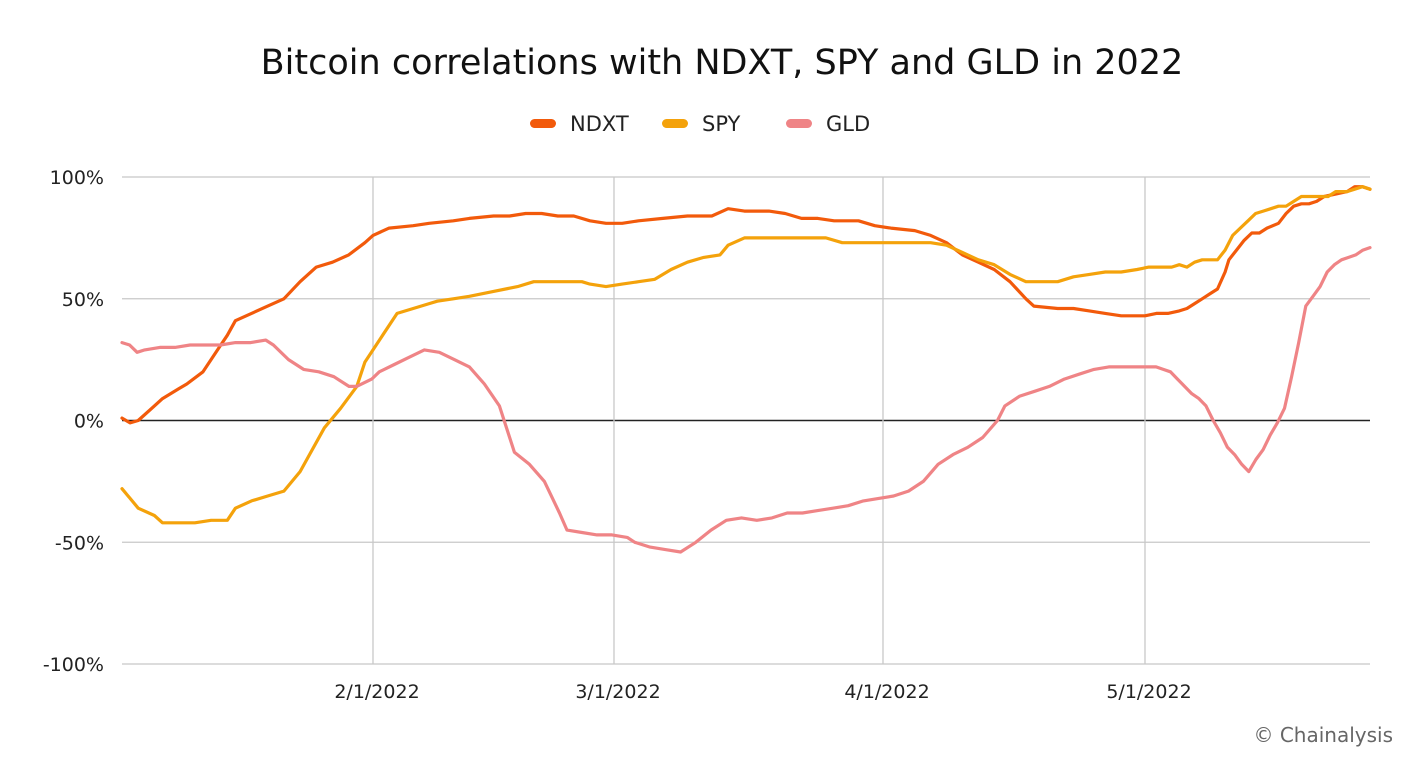 Image resolution: width=1408 pixels, height=760 pixels. Describe the element at coordinates (721, 124) in the screenshot. I see `legend-label-spy: SPY` at that location.